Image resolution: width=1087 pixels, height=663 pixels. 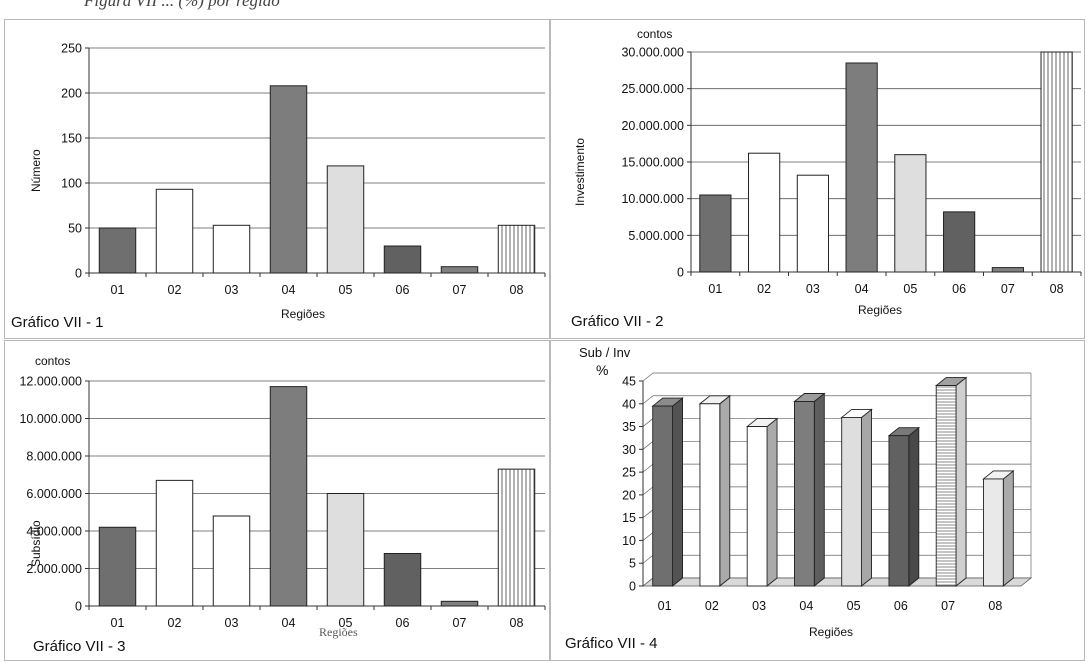 I want to click on y-tick-label: 10, so click(x=629, y=541).